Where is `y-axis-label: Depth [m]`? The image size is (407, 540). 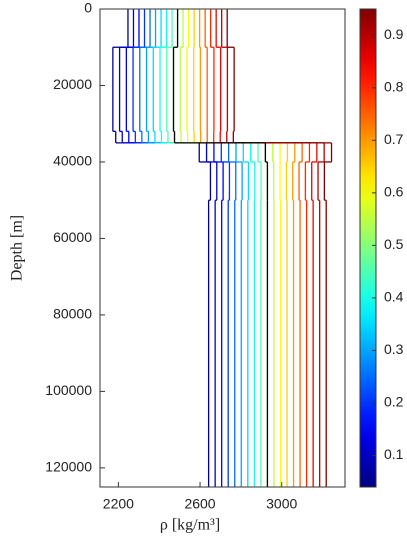
y-axis-label: Depth [m] is located at coordinates (17, 248).